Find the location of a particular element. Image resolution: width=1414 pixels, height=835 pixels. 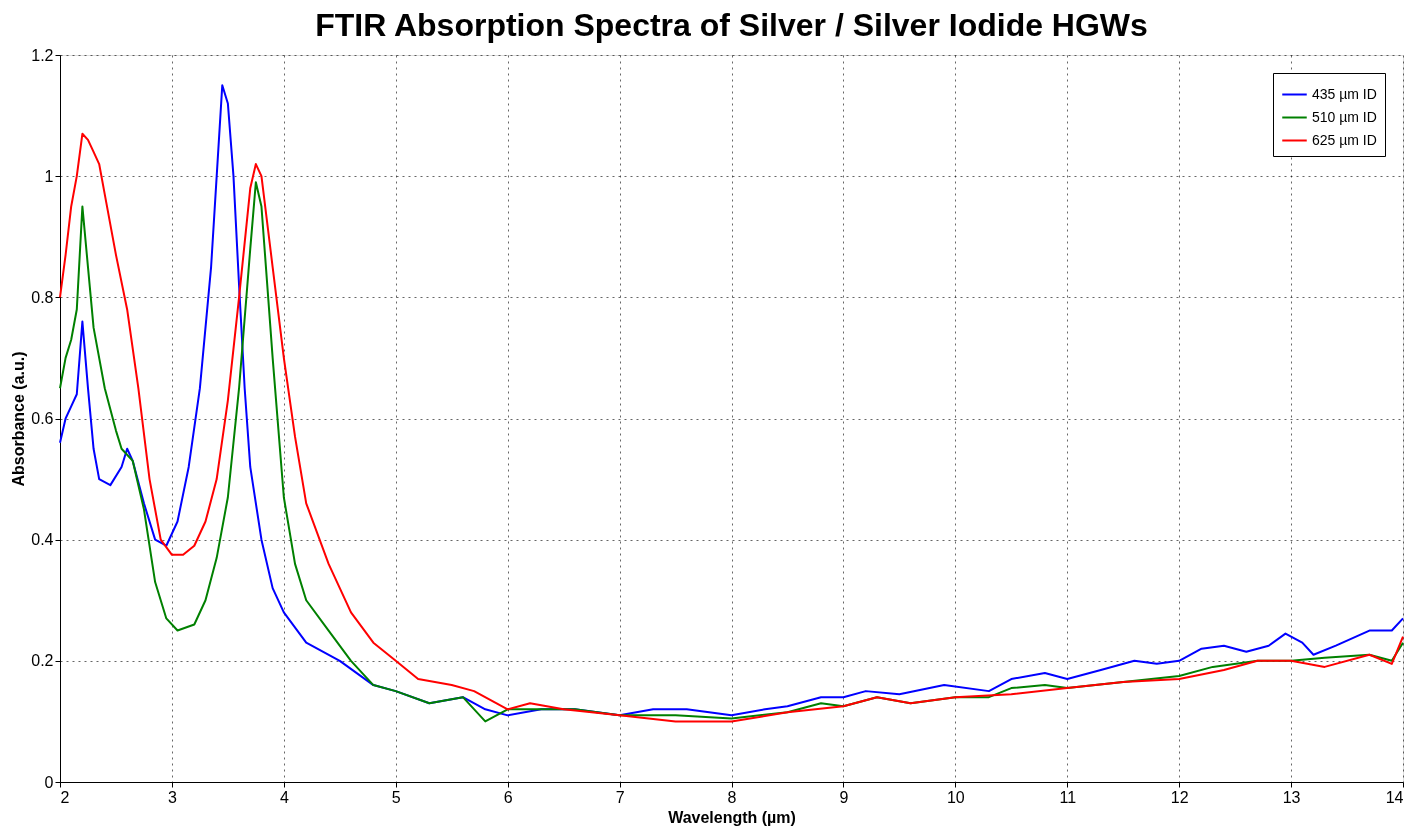

x-tick-label: 3 is located at coordinates (172, 797).